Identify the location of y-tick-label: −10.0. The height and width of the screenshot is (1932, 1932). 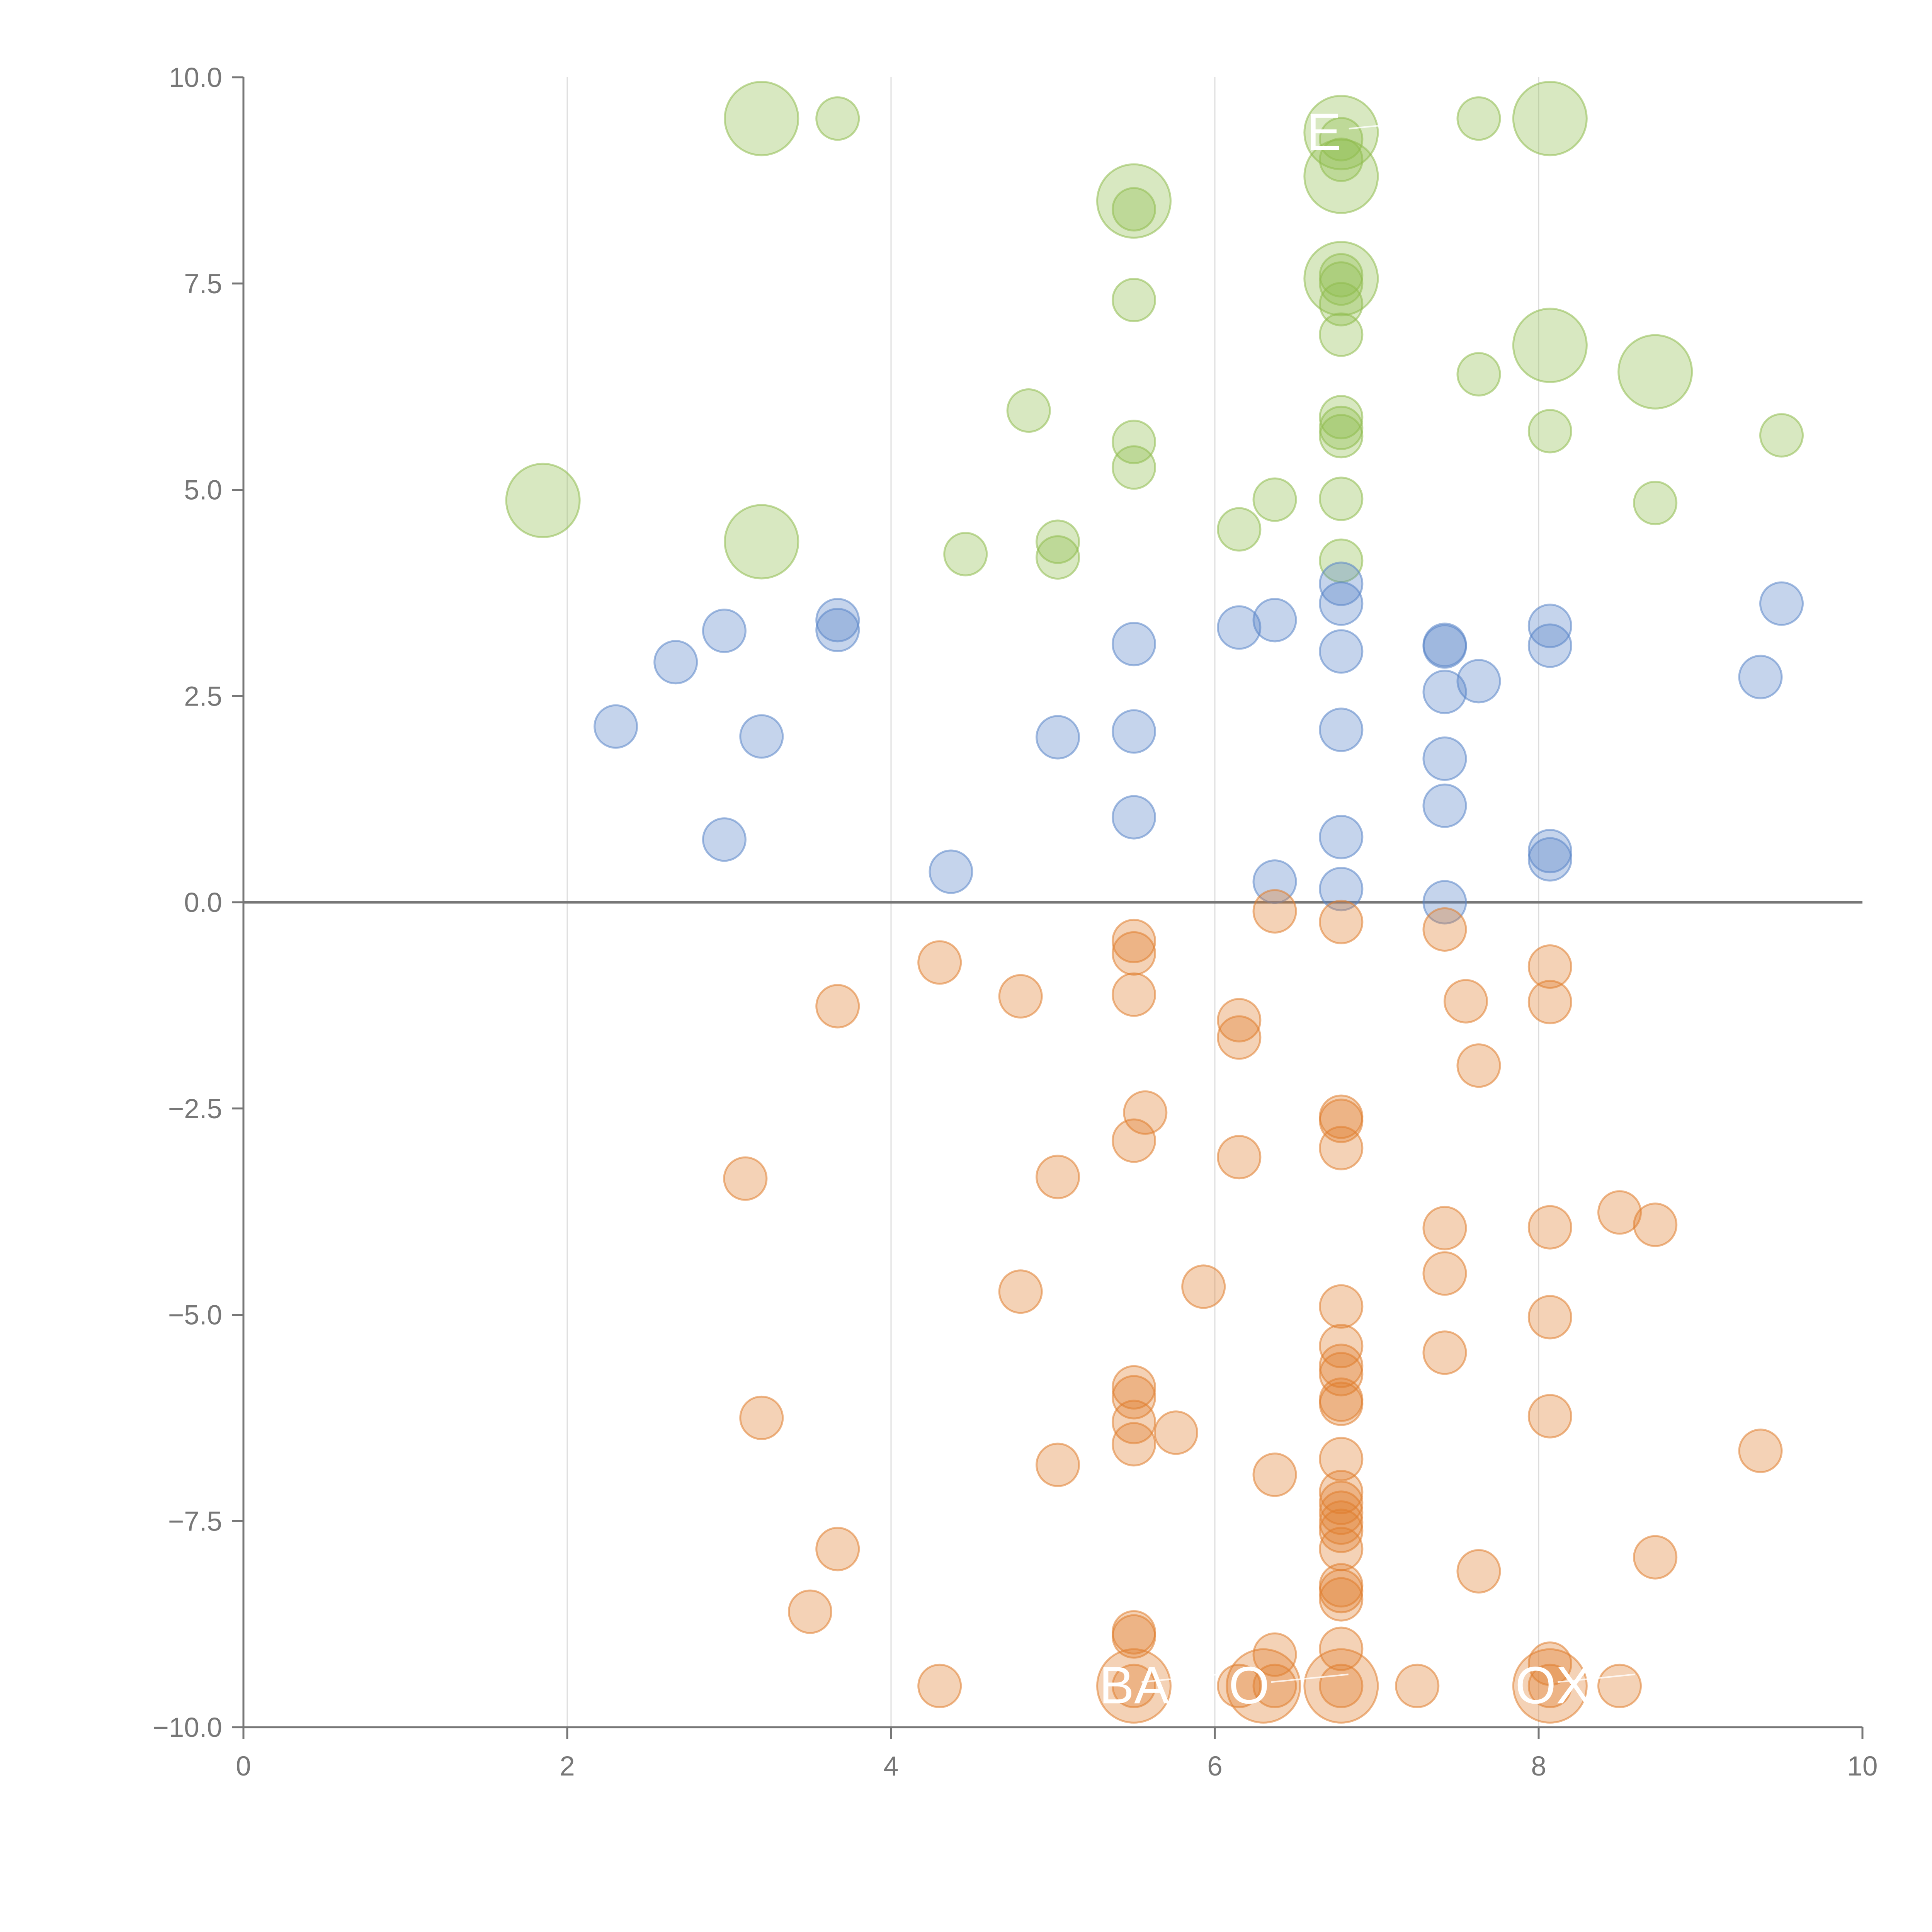
(188, 1728).